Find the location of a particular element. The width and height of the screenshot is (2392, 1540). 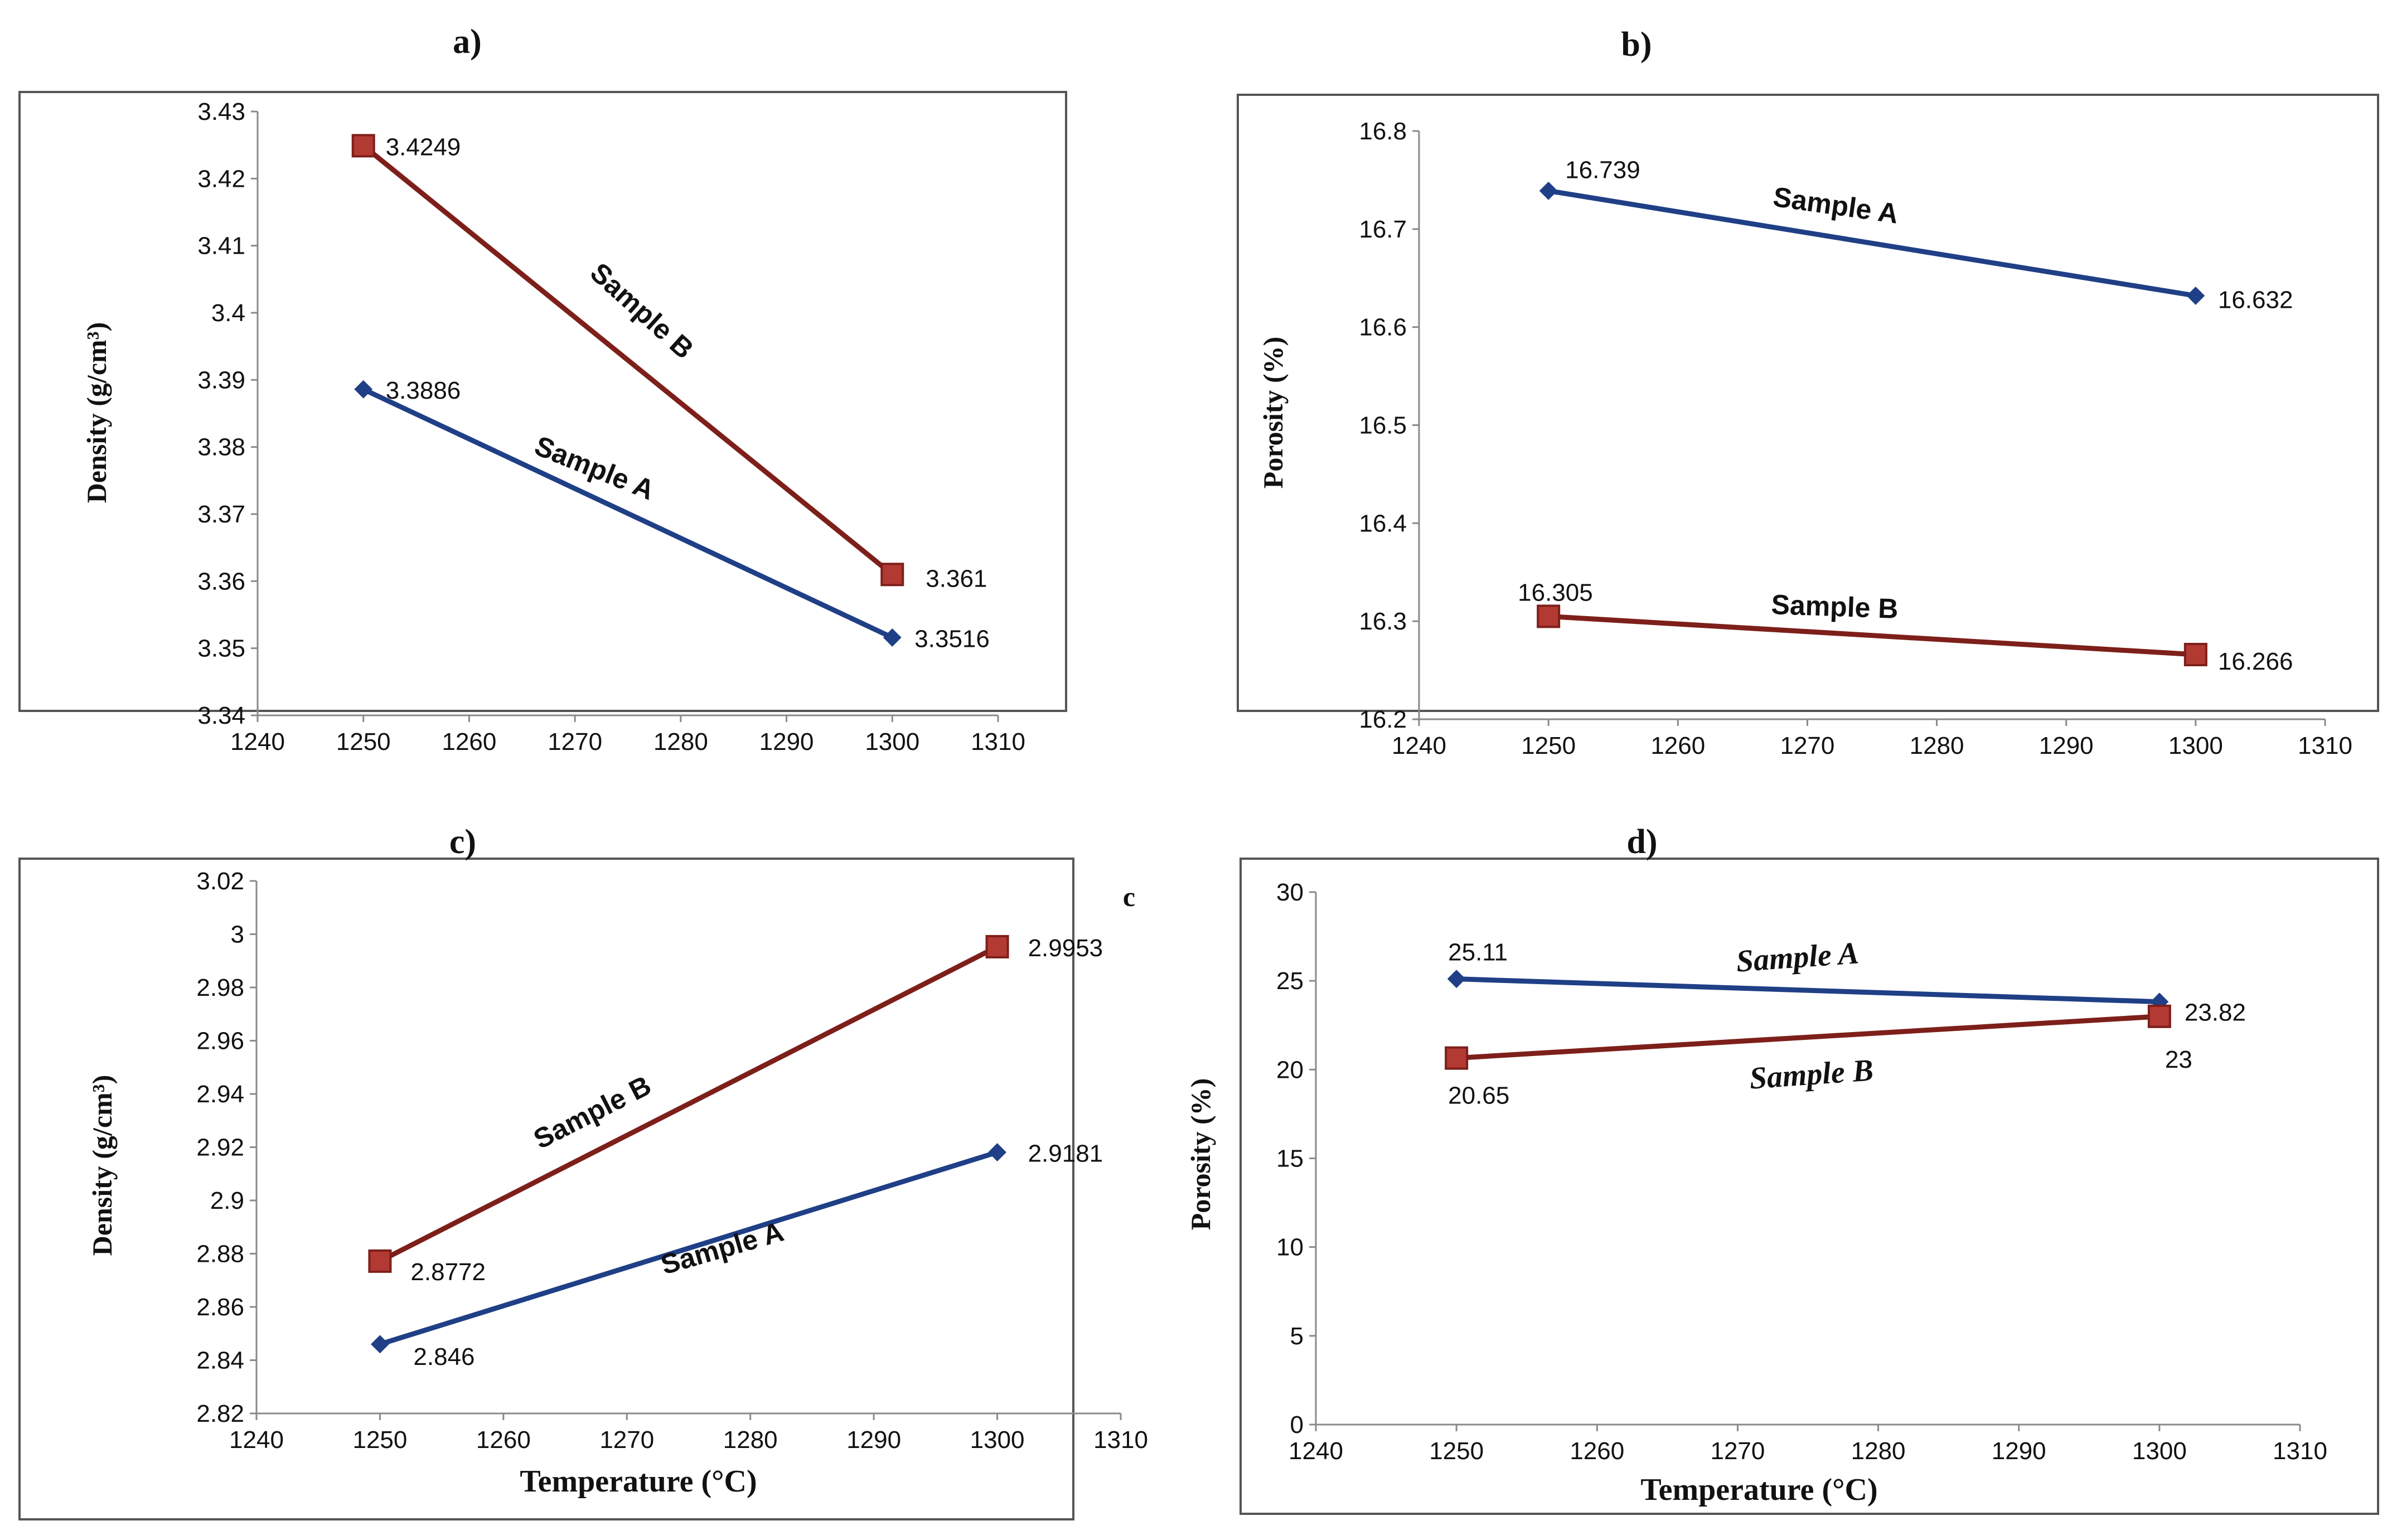

corner-label: c is located at coordinates (1129, 896).